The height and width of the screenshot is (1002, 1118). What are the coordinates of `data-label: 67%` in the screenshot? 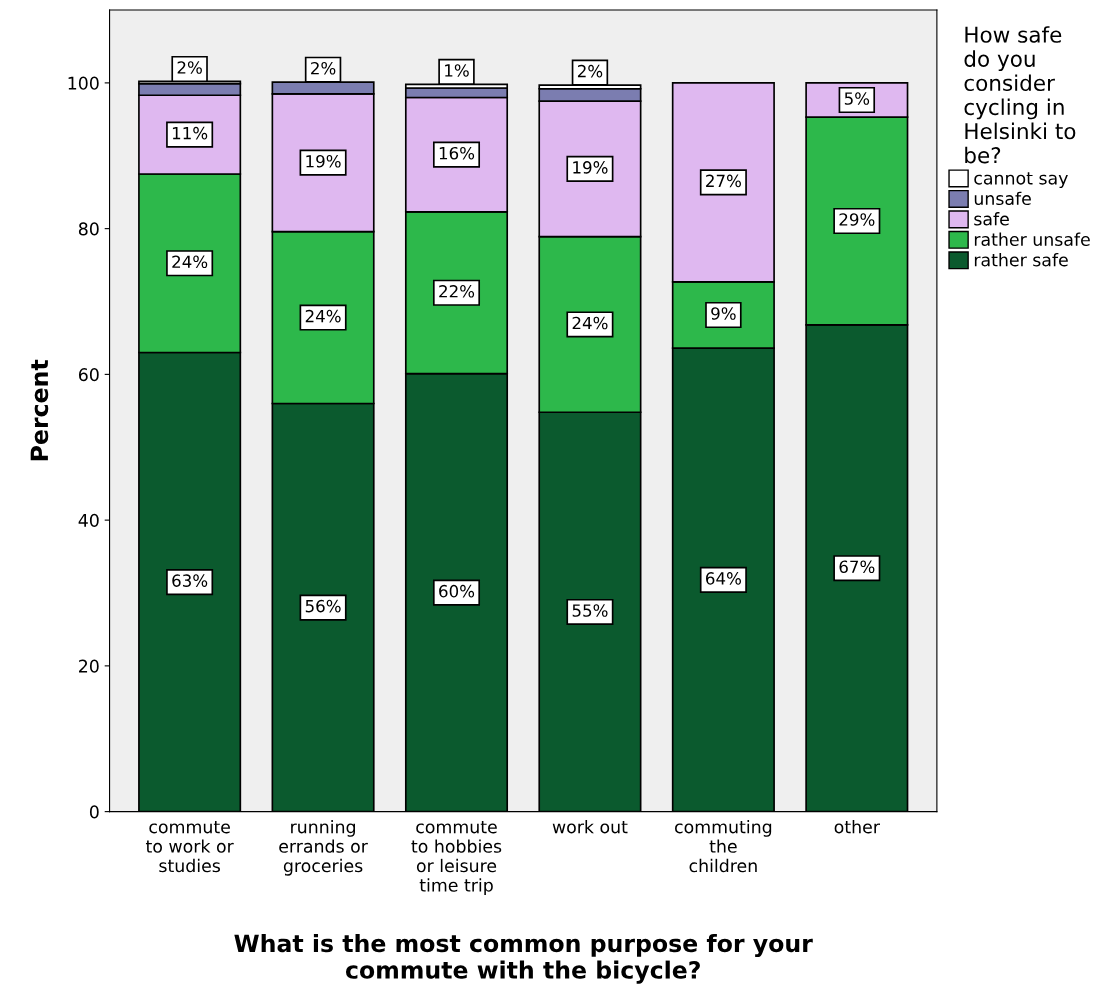 It's located at (857, 567).